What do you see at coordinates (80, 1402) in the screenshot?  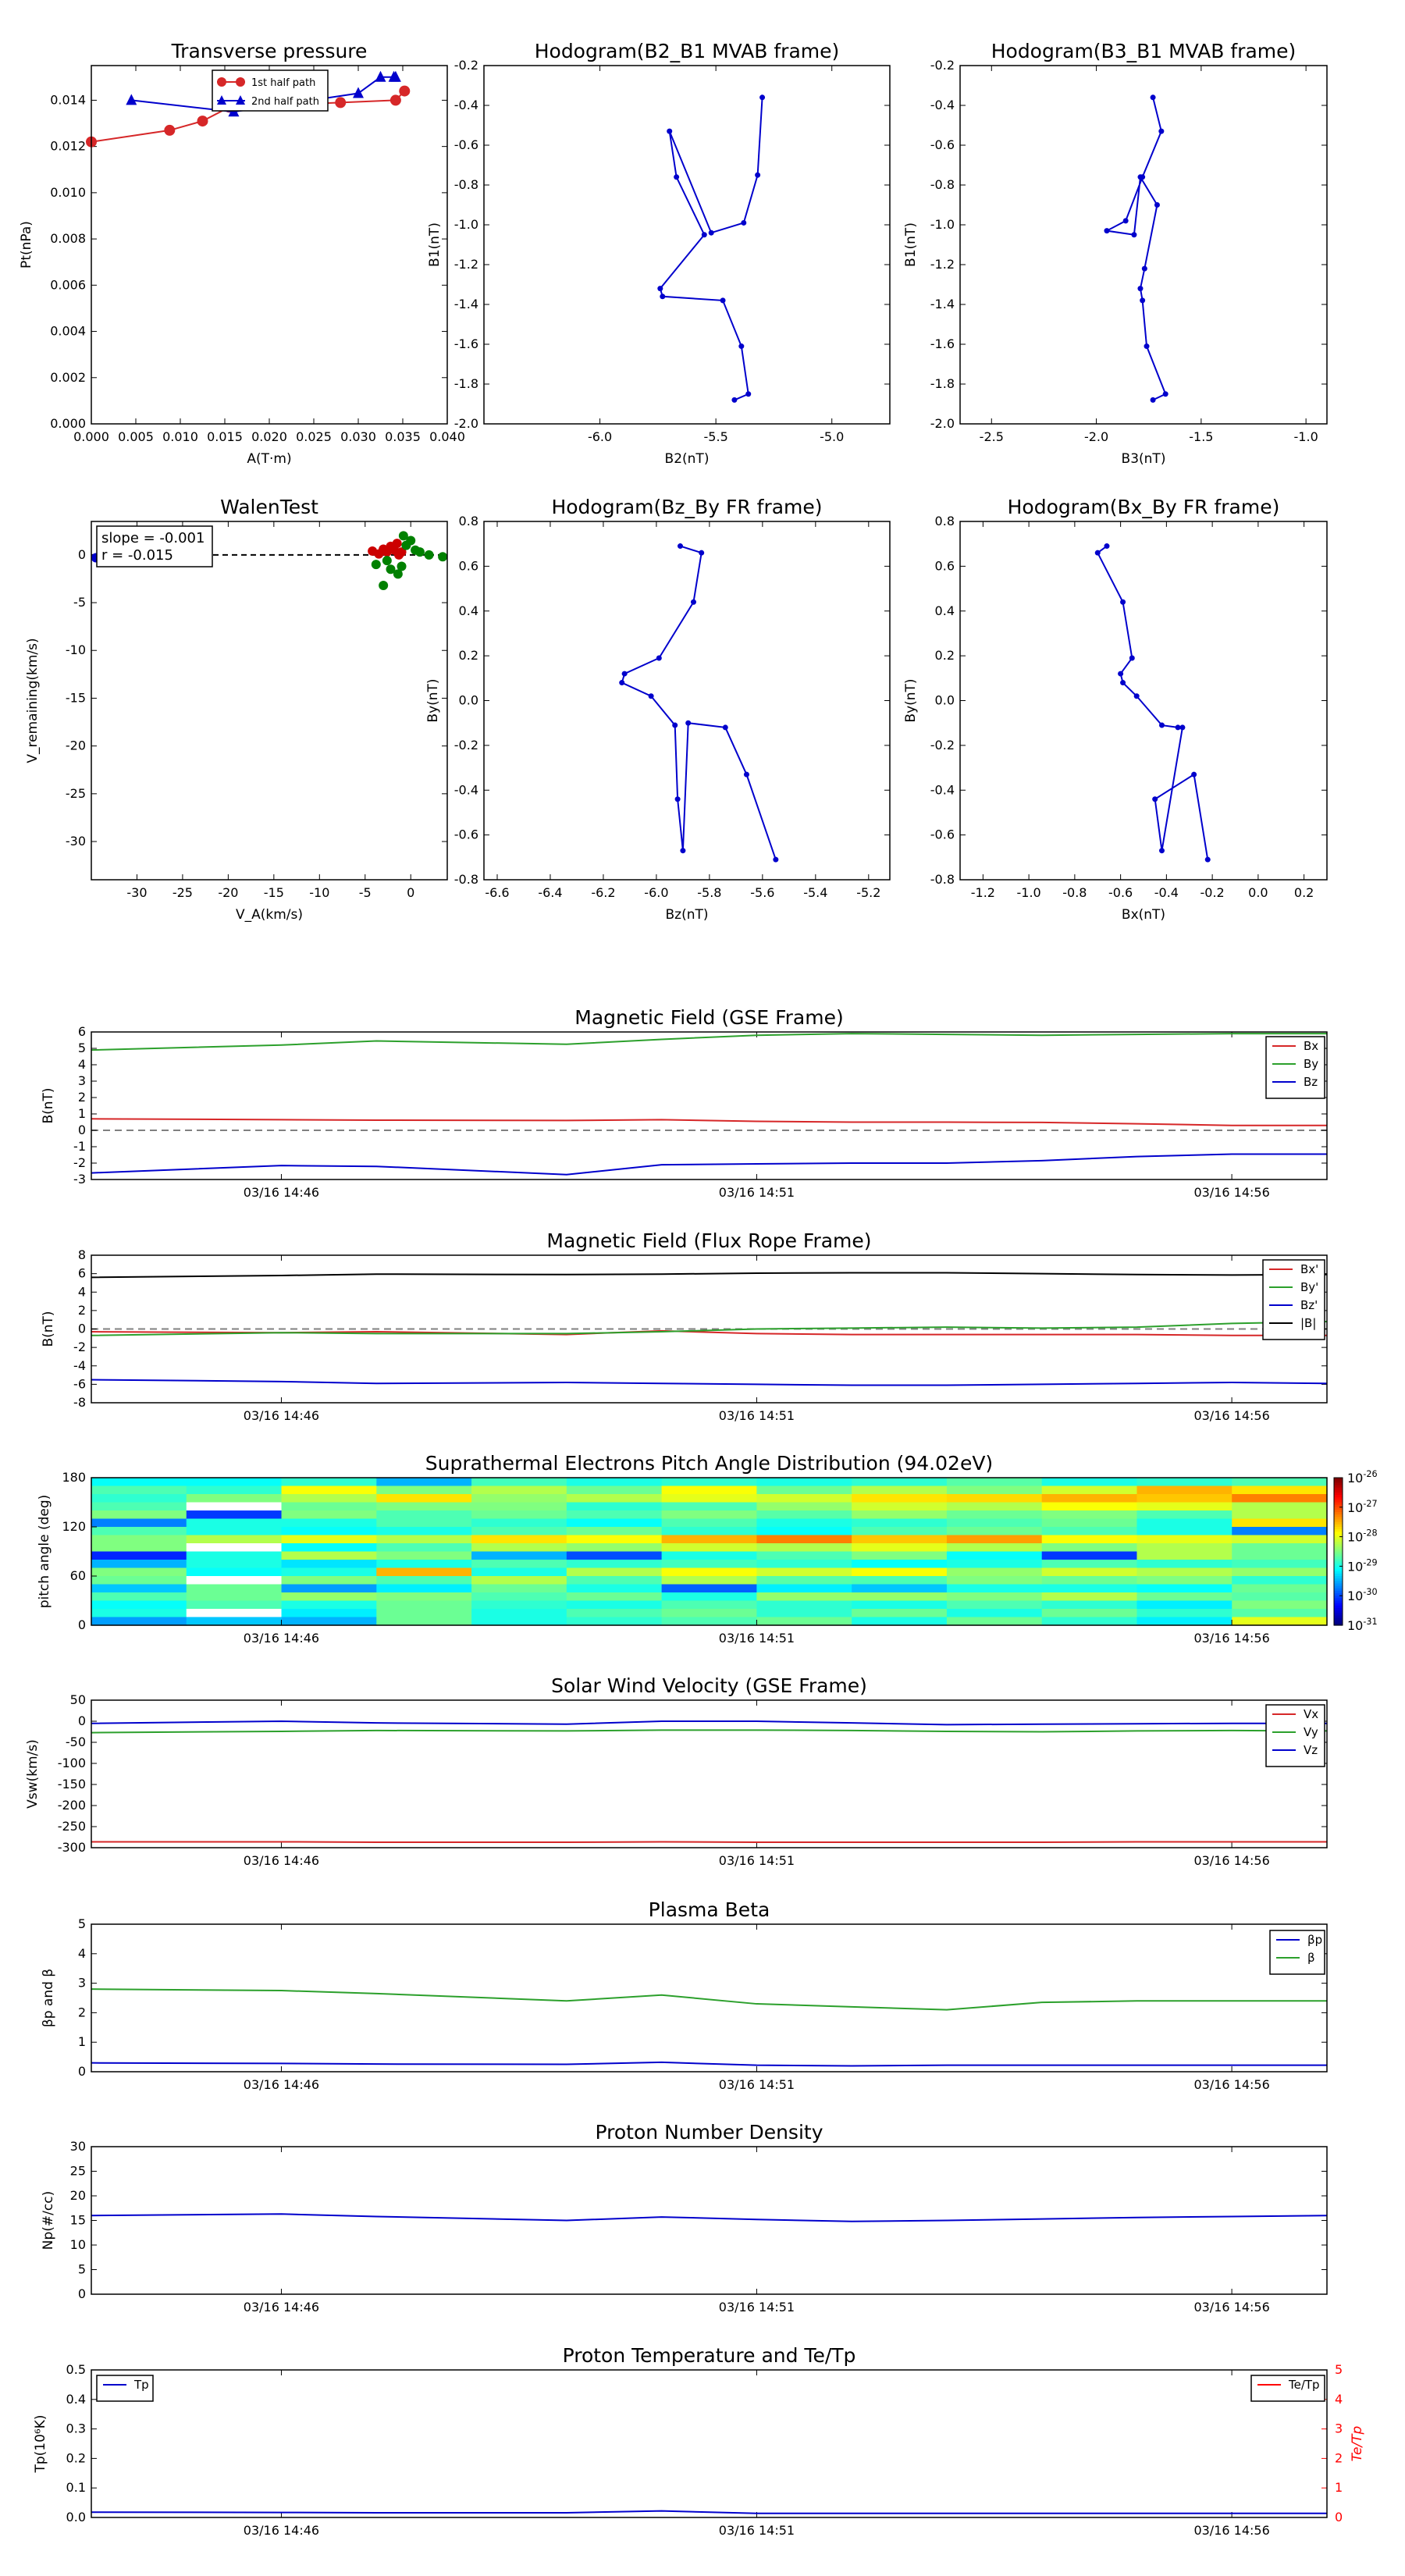 I see `y-tick-label: -8` at bounding box center [80, 1402].